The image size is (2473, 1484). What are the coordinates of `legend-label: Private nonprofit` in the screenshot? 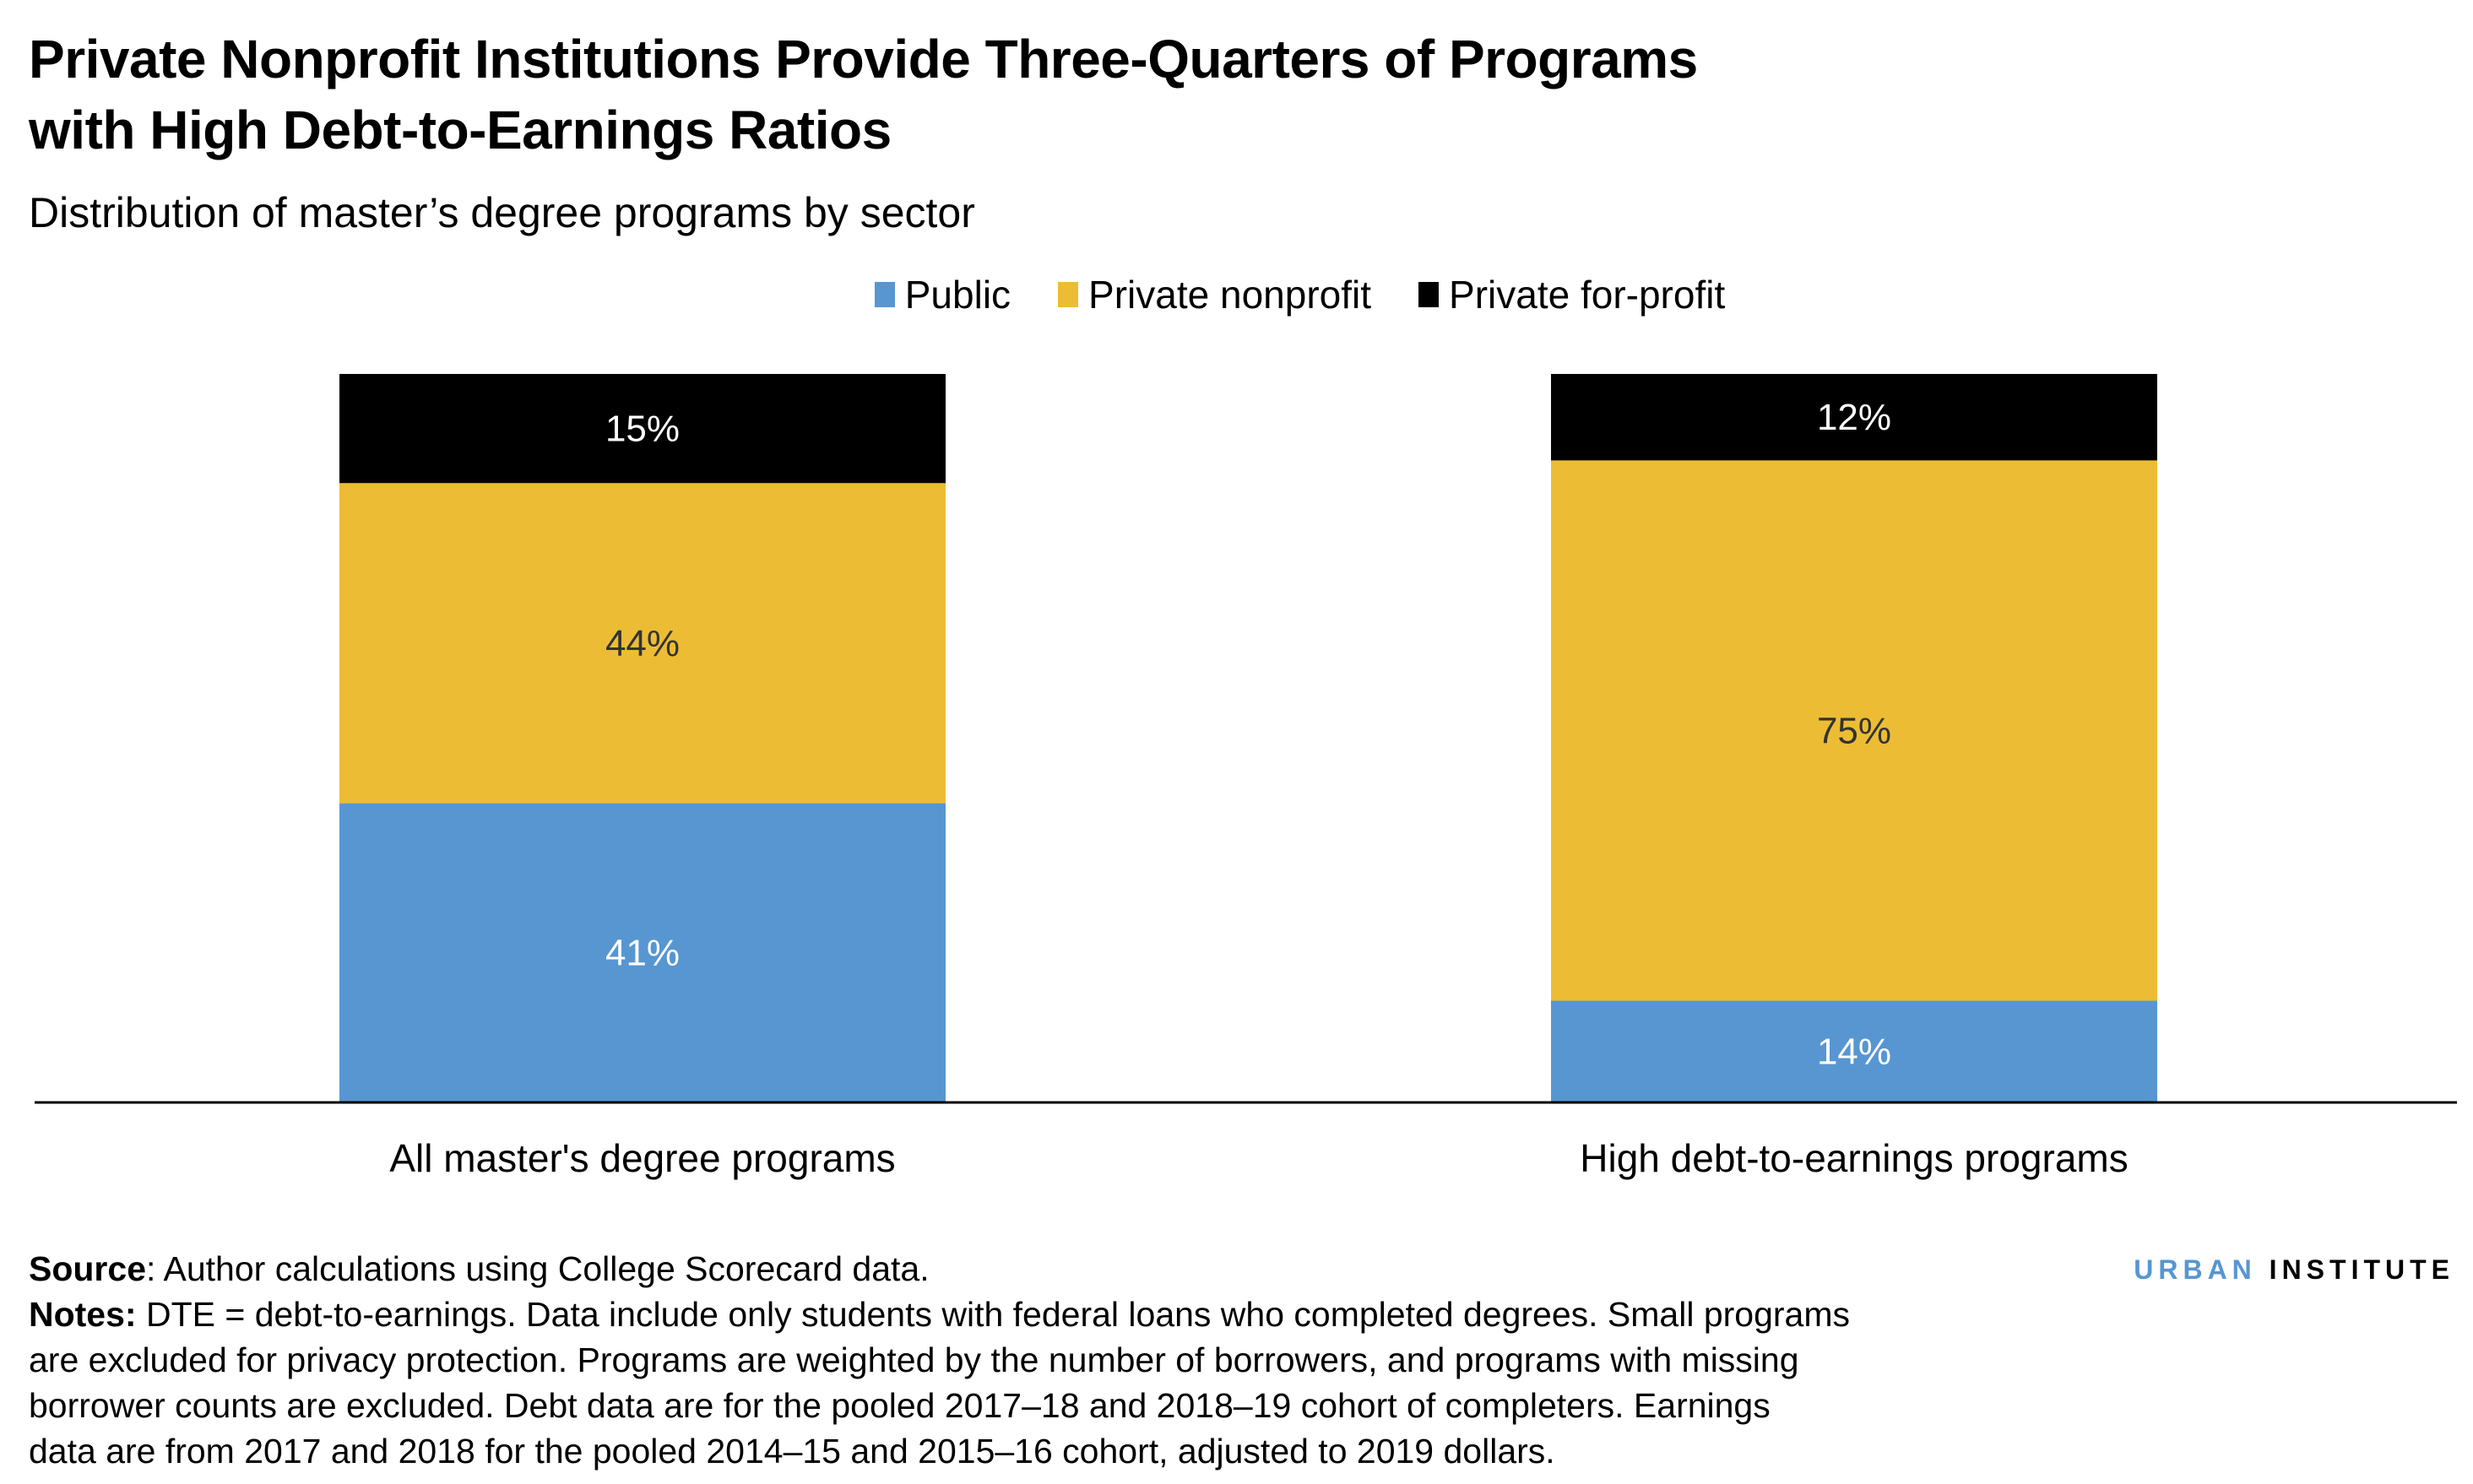 It's located at (1230, 295).